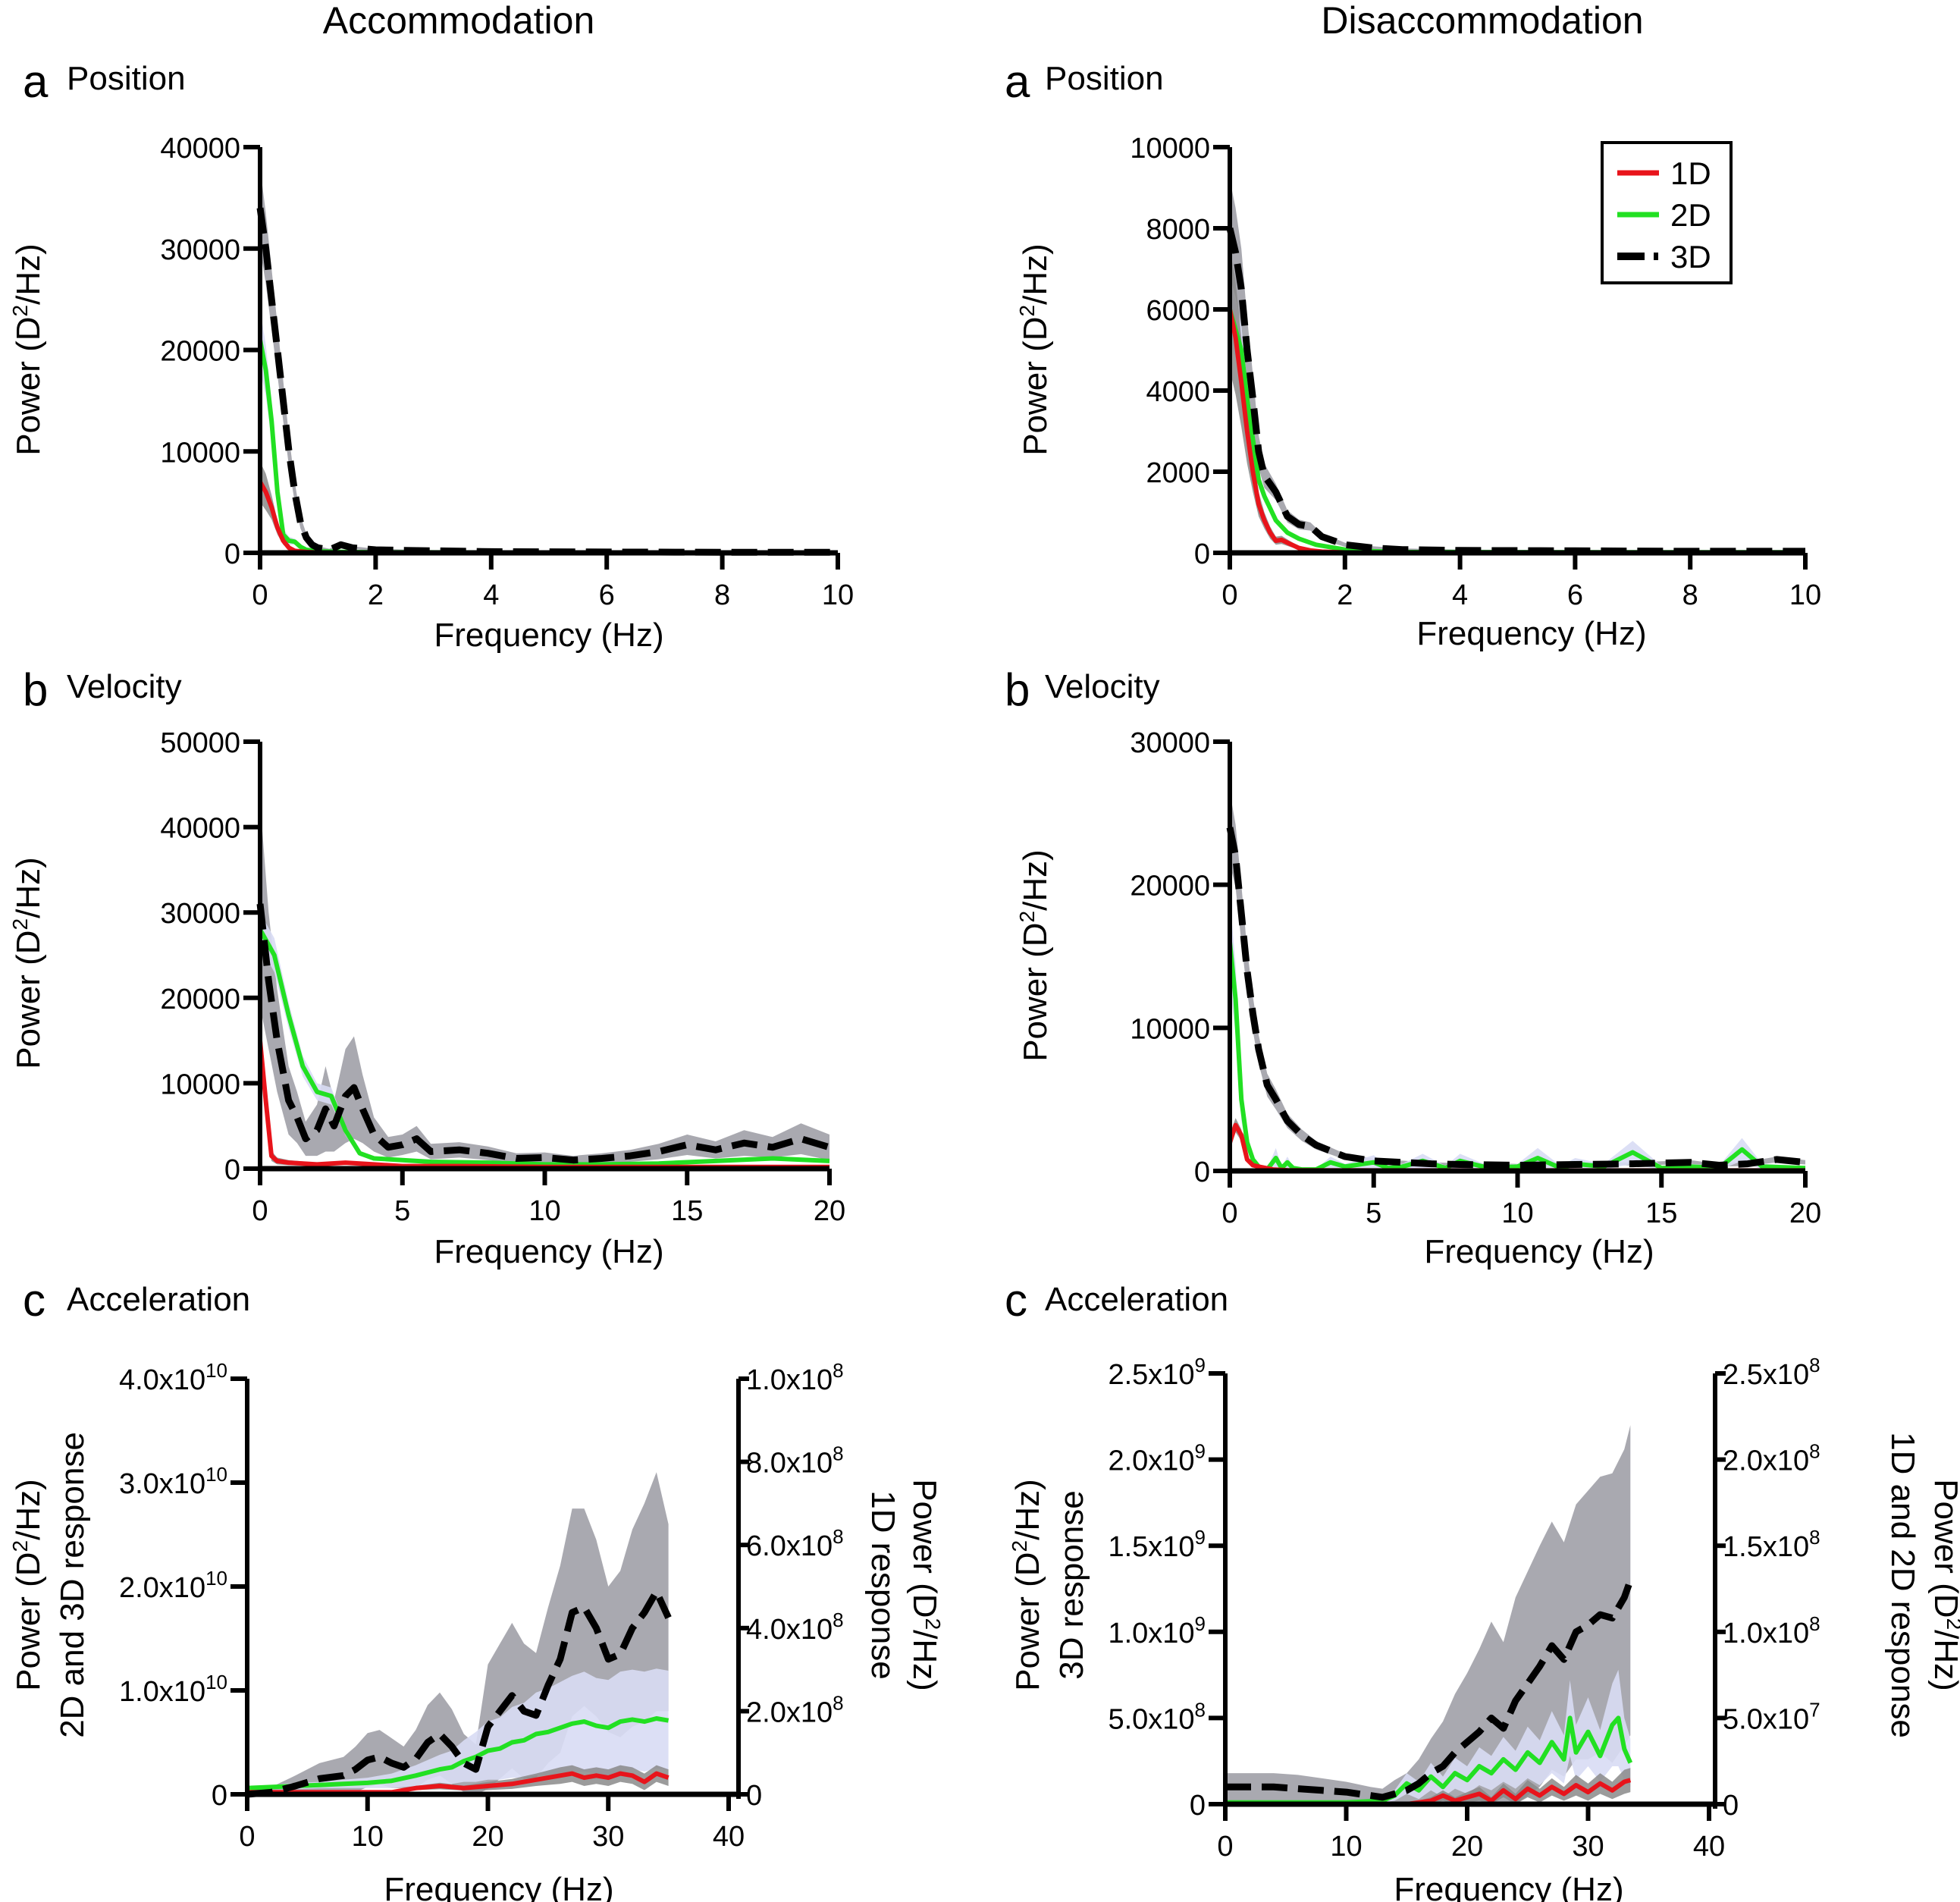 The height and width of the screenshot is (1902, 1960). What do you see at coordinates (1157, 1545) in the screenshot?
I see `y-tick-label: 1.5x10⁹` at bounding box center [1157, 1545].